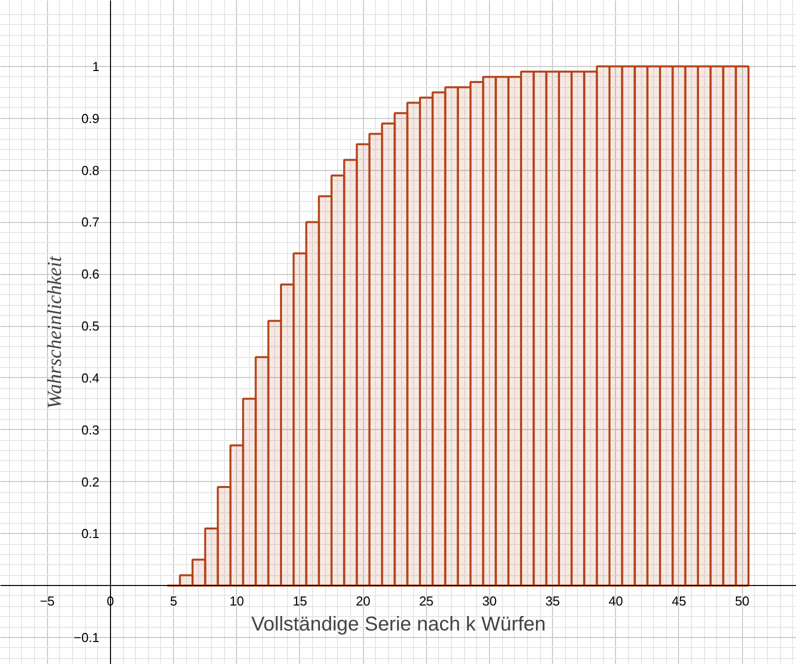 The image size is (796, 664). I want to click on x-tick-label: 15, so click(300, 601).